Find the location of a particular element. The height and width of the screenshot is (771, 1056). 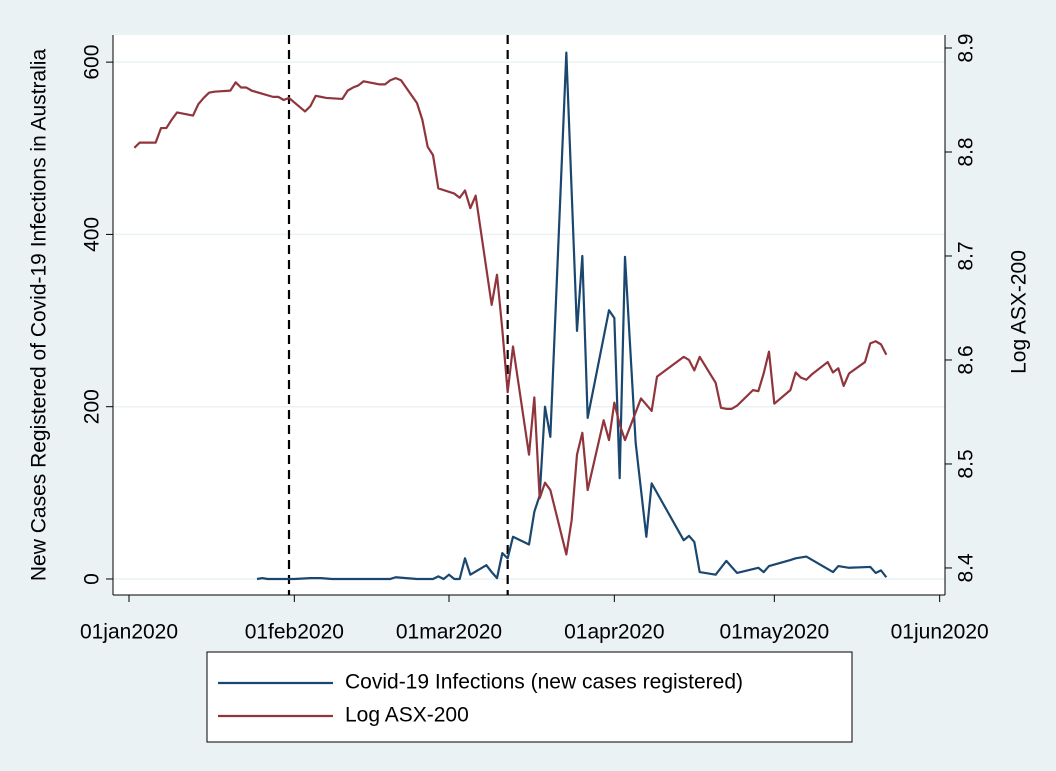

y-tick-label: 0 is located at coordinates (92, 579).